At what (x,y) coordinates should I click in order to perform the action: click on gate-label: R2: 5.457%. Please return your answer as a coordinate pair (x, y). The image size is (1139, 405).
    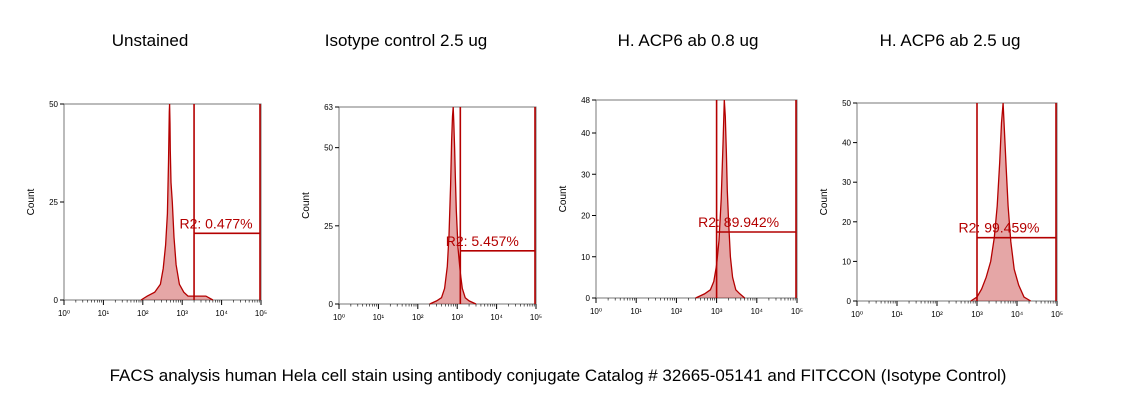
    Looking at the image, I should click on (482, 241).